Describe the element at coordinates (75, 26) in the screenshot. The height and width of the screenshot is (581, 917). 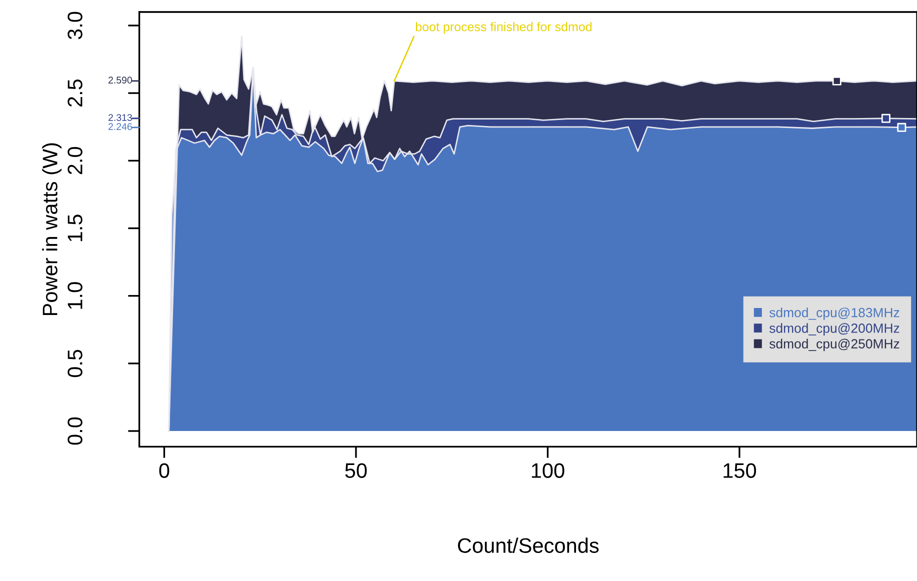
I see `y-tick-label: 3.0` at that location.